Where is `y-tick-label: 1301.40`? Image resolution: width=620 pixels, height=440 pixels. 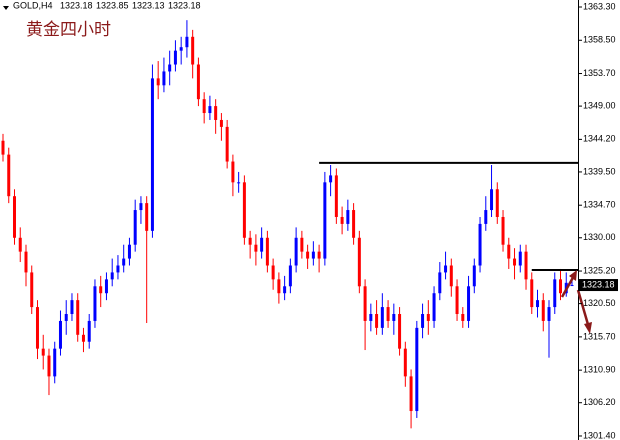
y-tick-label: 1301.40 is located at coordinates (599, 435).